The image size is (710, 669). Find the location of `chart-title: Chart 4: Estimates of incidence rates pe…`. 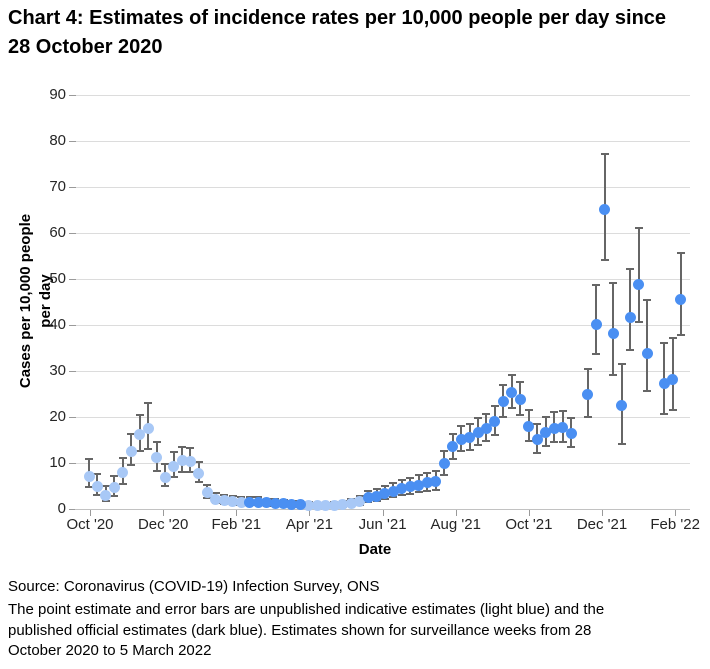

chart-title: Chart 4: Estimates of incidence rates pe… is located at coordinates (337, 32).